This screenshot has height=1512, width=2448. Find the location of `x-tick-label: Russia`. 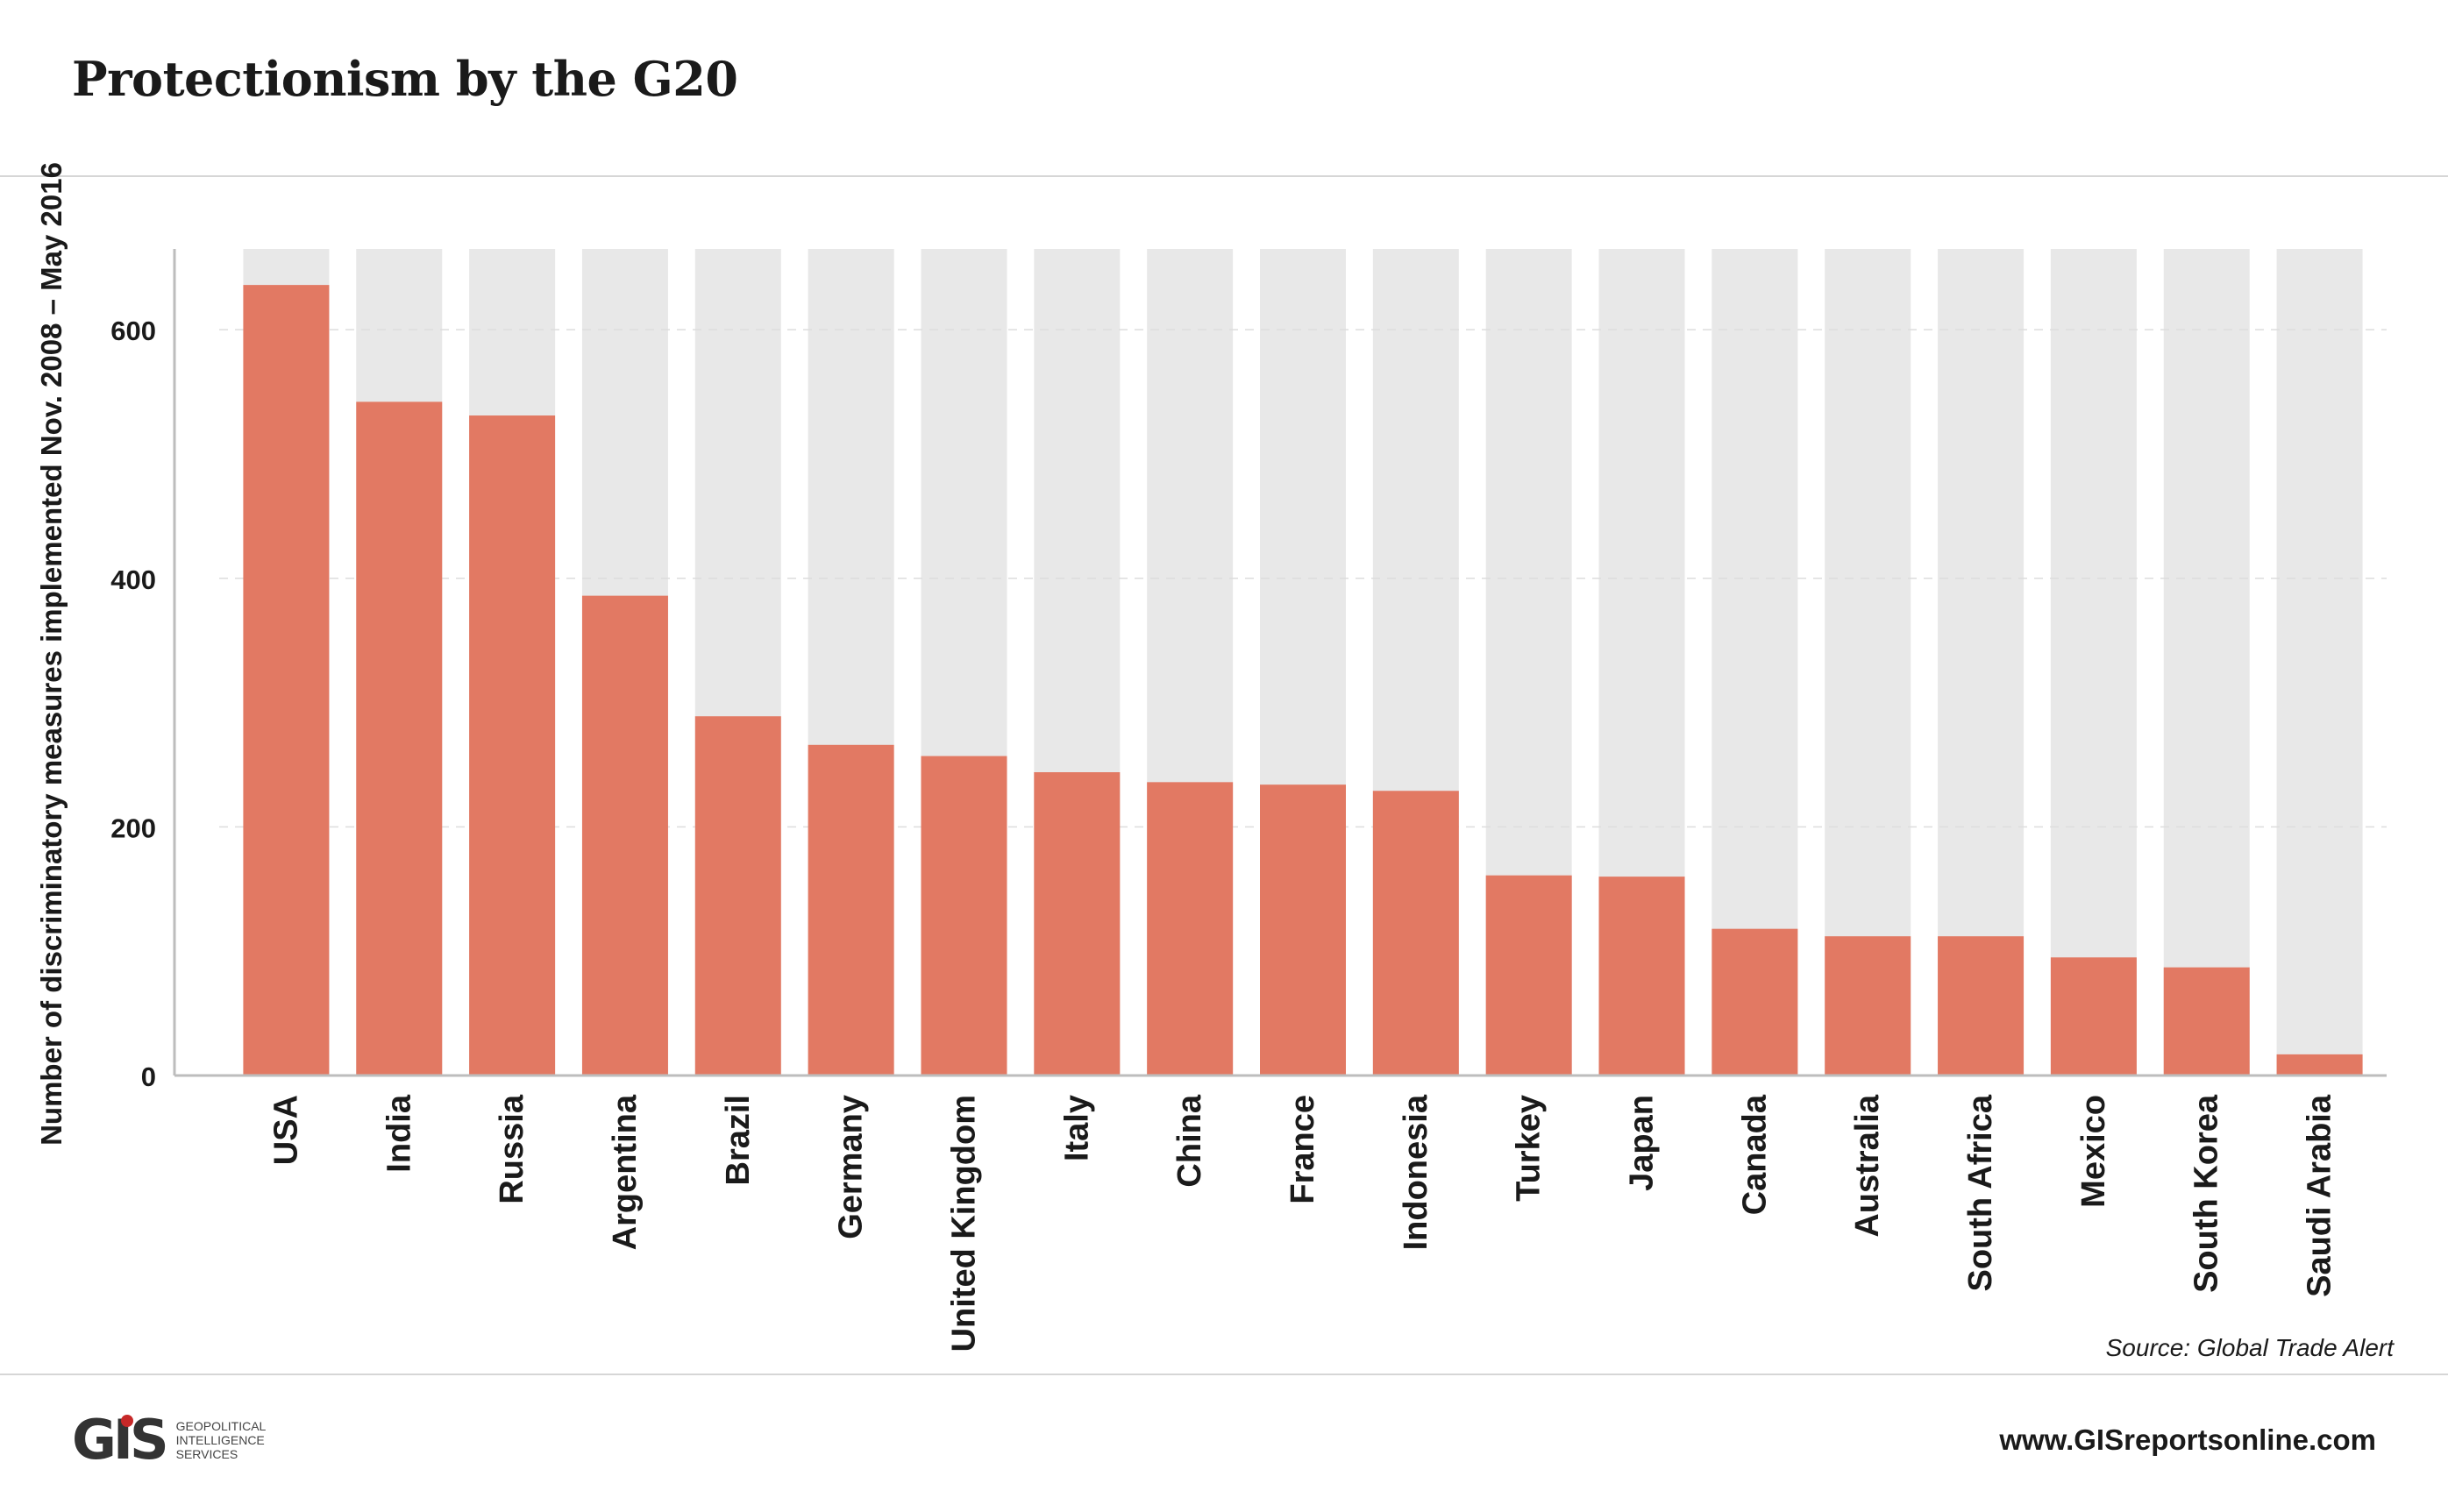

x-tick-label: Russia is located at coordinates (512, 1148).